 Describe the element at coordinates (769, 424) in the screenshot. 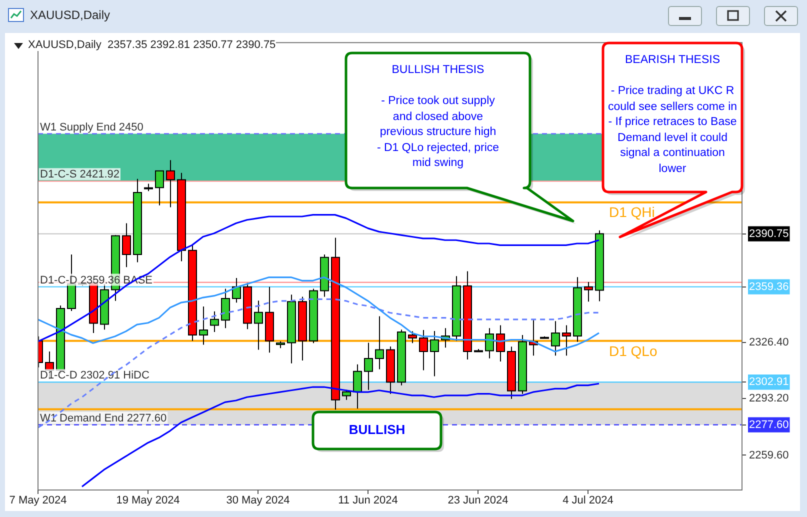

I see `y-tick-label: 2277.60` at that location.